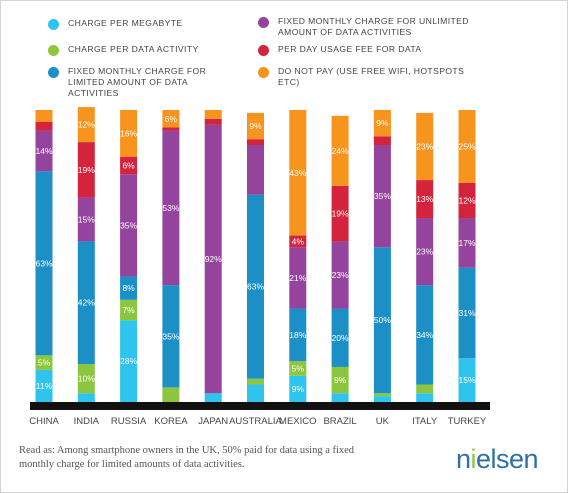 The image size is (568, 493). I want to click on data-label: 11%, so click(44, 386).